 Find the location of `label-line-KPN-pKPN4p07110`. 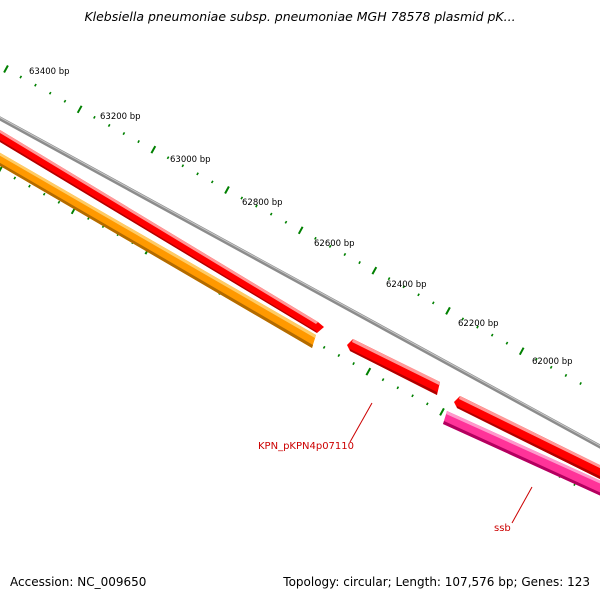

label-line-KPN-pKPN4p07110 is located at coordinates (361, 422).